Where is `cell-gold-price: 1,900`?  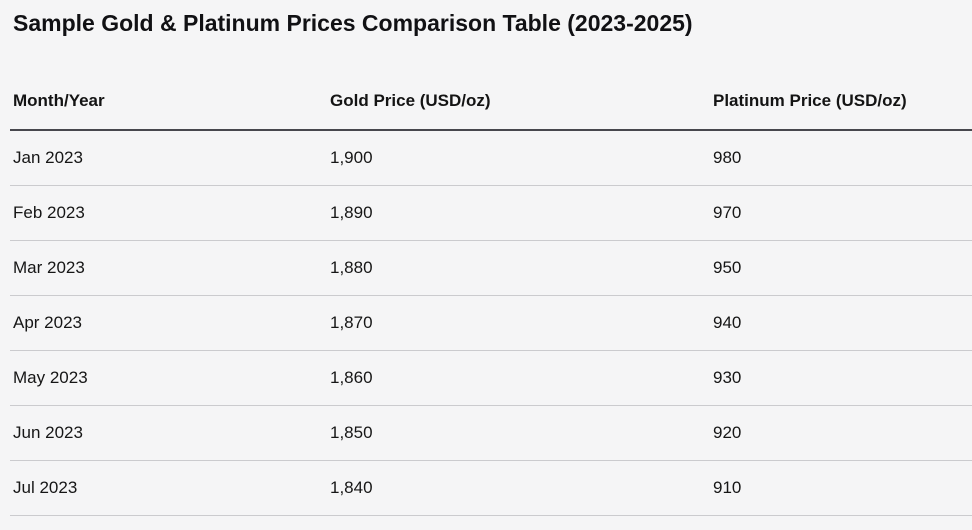
cell-gold-price: 1,900 is located at coordinates (518, 158).